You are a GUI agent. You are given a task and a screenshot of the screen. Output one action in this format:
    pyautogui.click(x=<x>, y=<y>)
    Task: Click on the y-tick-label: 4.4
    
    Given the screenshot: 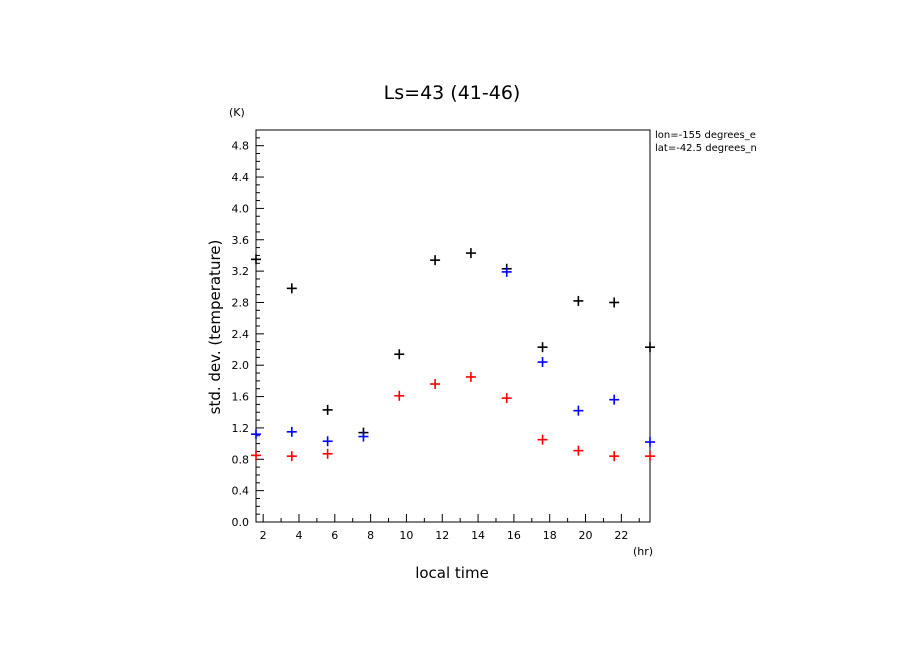 What is the action you would take?
    pyautogui.click(x=241, y=177)
    